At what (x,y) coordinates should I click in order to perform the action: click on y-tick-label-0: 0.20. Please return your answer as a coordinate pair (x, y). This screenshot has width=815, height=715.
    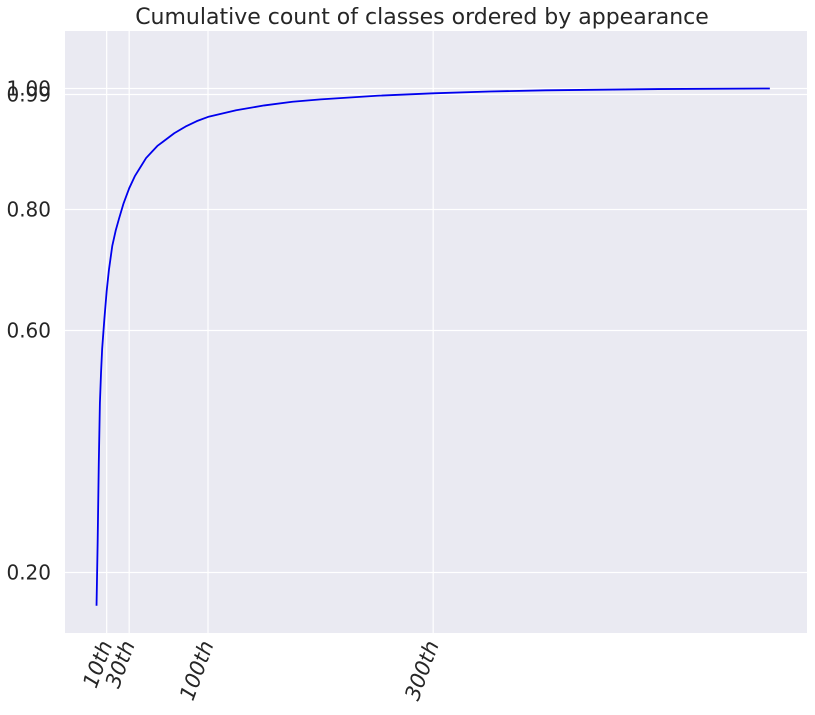
    Looking at the image, I should click on (28, 572).